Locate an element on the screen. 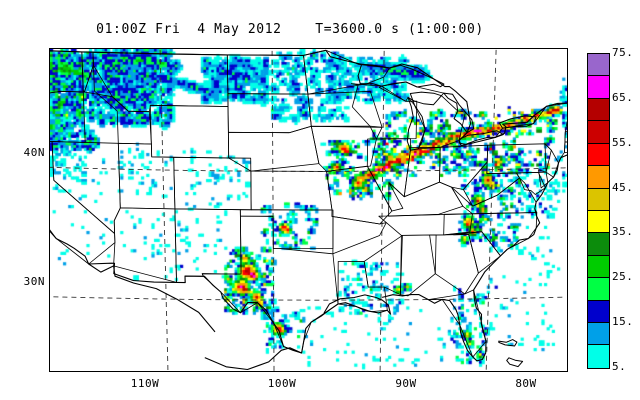  colorbar-tick-65: 65. is located at coordinates (623, 97).